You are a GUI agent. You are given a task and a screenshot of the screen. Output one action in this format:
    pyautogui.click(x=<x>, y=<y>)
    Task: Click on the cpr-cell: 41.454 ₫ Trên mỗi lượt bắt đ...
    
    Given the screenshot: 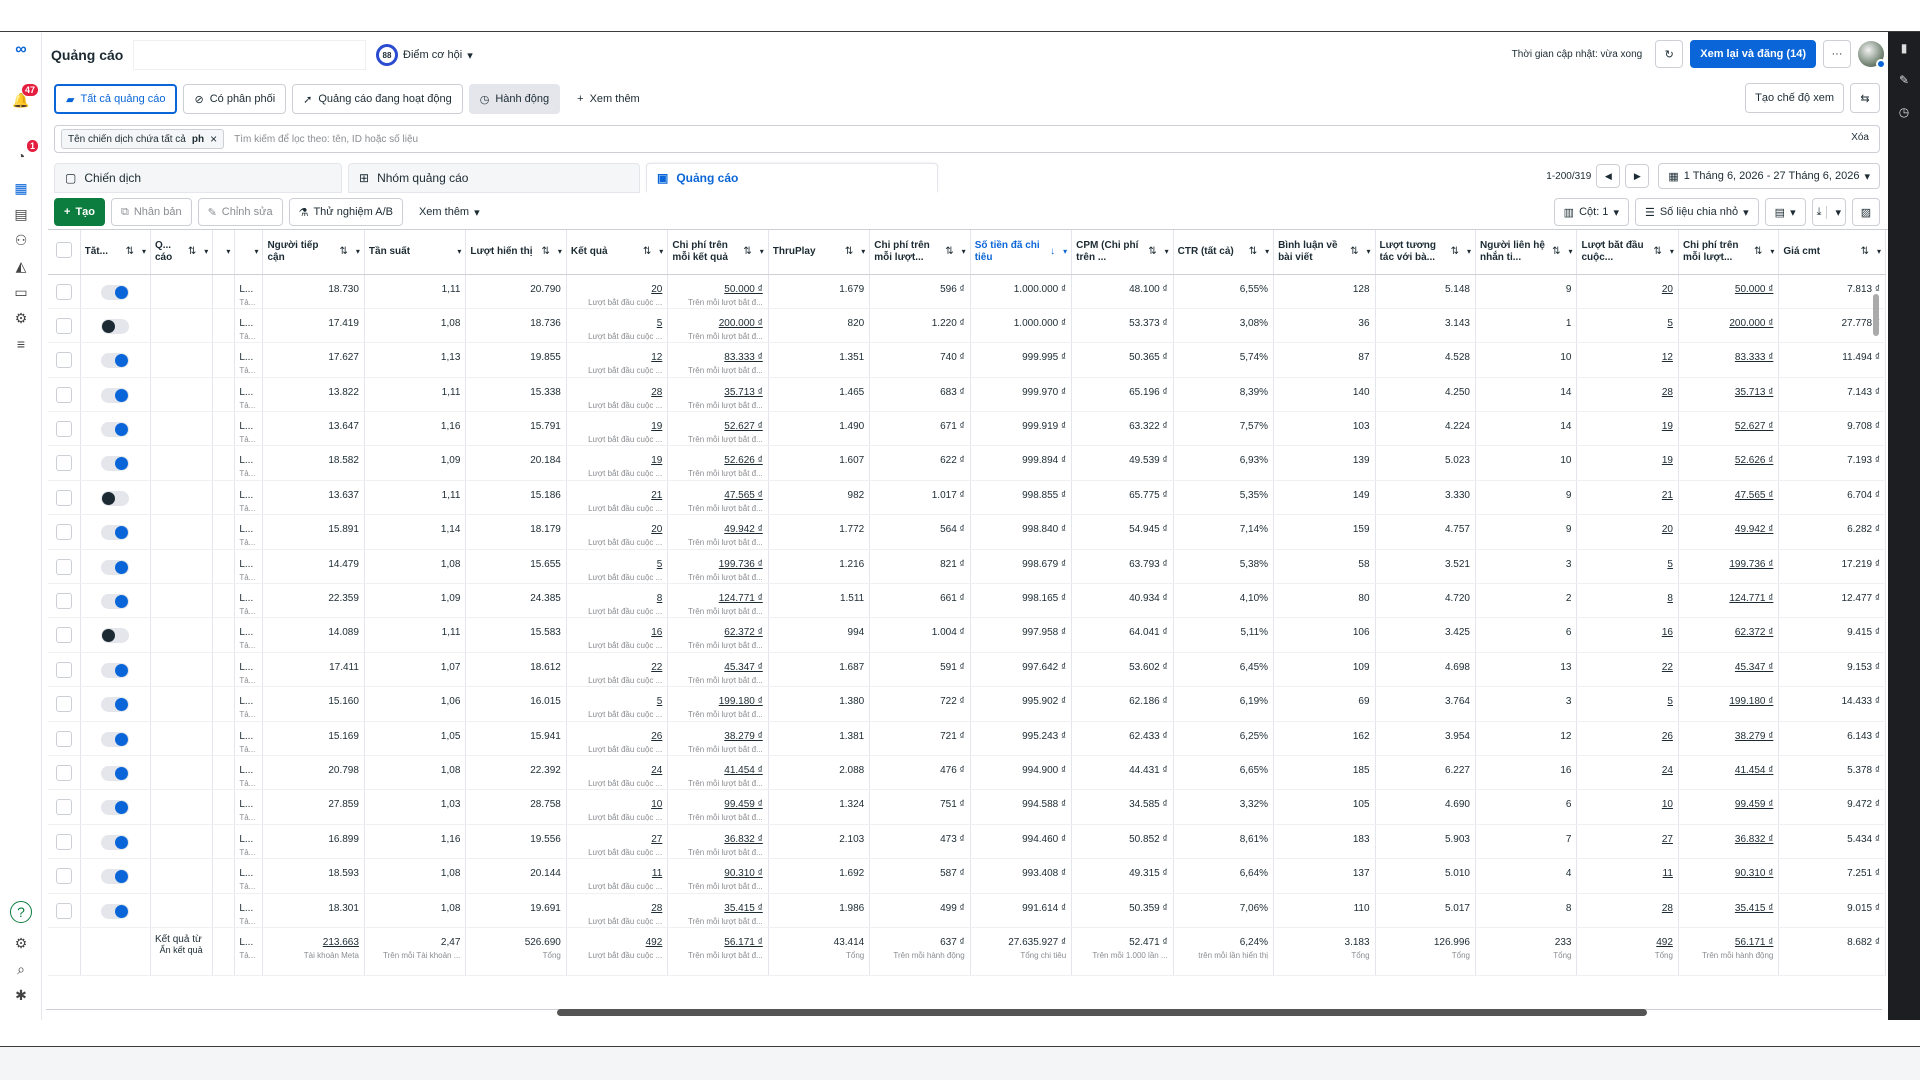 What is the action you would take?
    pyautogui.click(x=718, y=773)
    